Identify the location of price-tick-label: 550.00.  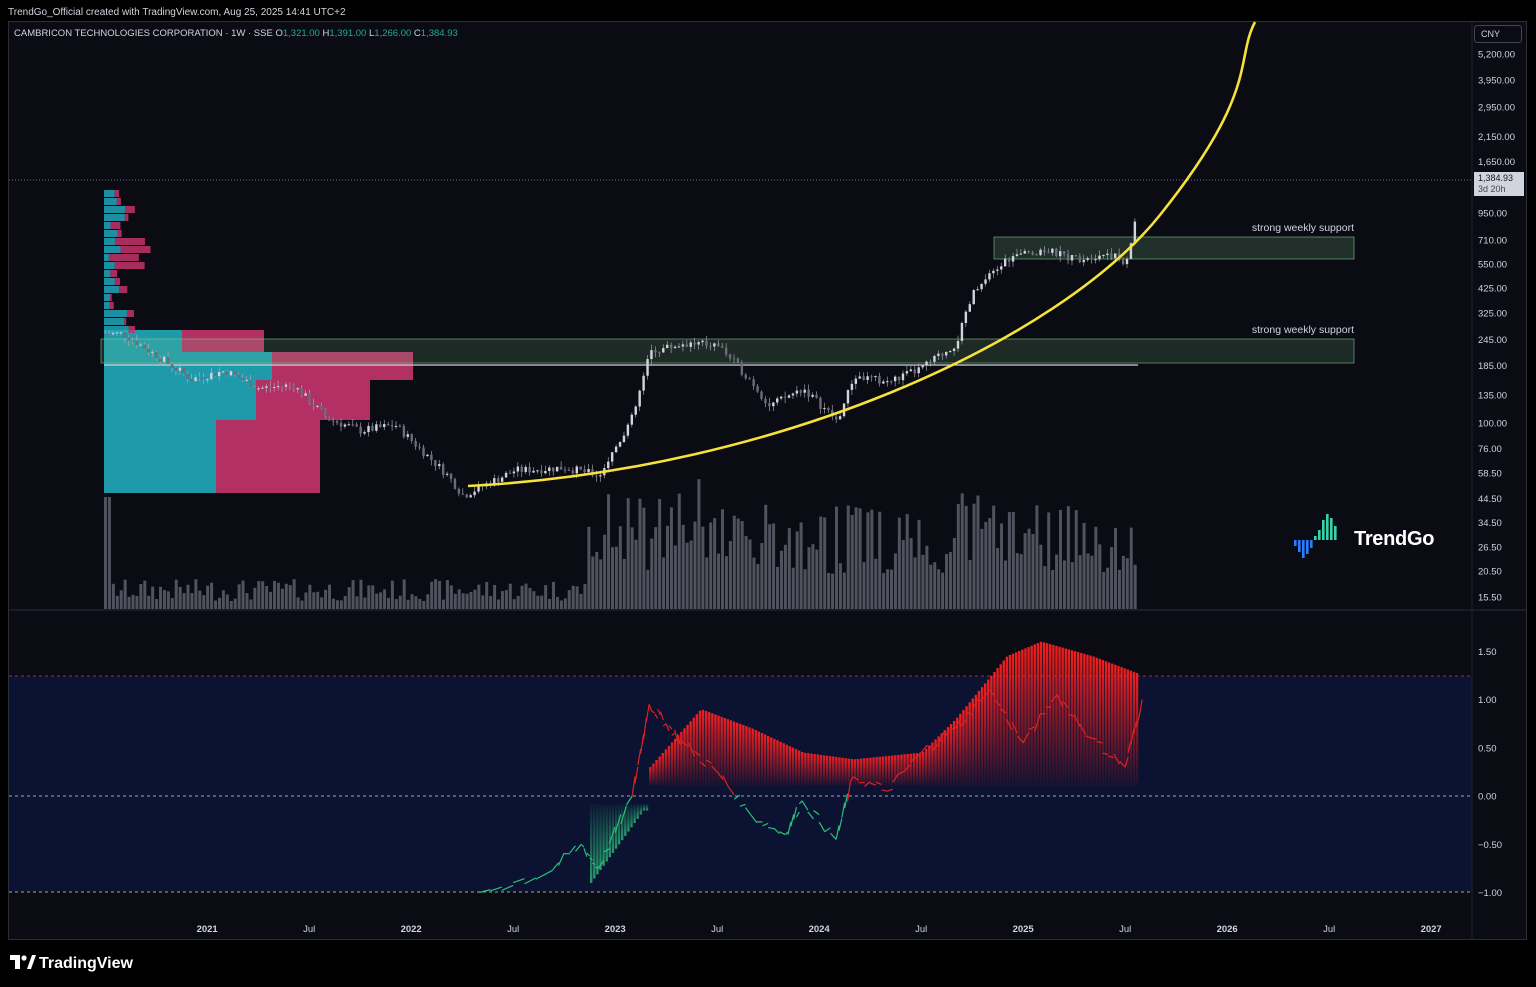
(1492, 264).